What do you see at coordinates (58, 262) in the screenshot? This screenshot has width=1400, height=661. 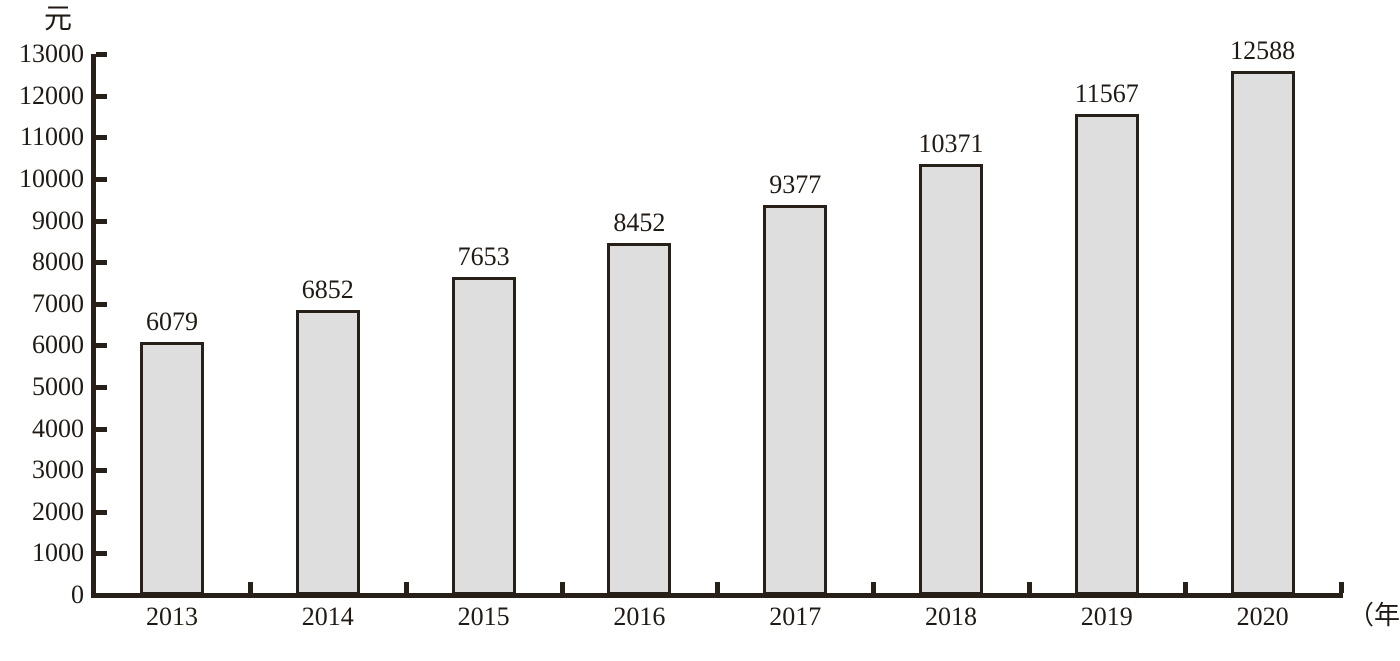 I see `y-tick-label: 8000` at bounding box center [58, 262].